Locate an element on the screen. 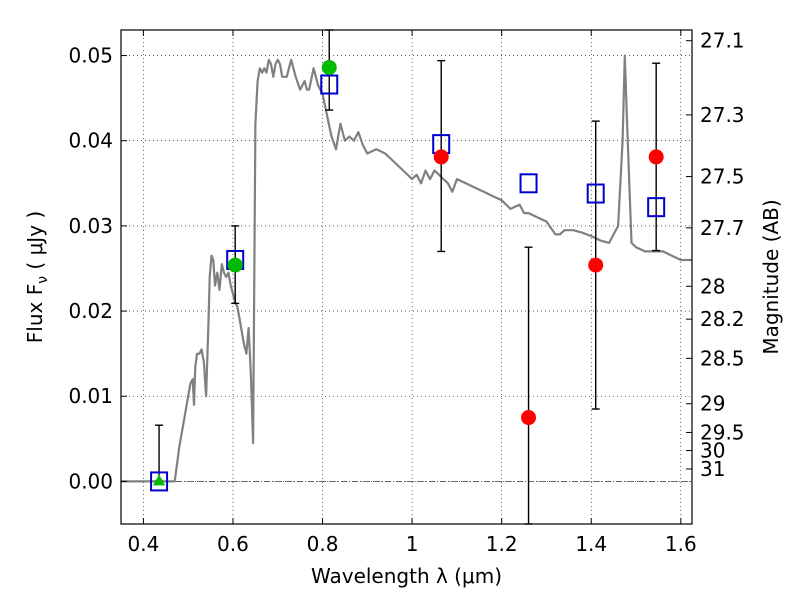 This screenshot has width=800, height=600. y2-tick-label: 29.5 is located at coordinates (722, 432).